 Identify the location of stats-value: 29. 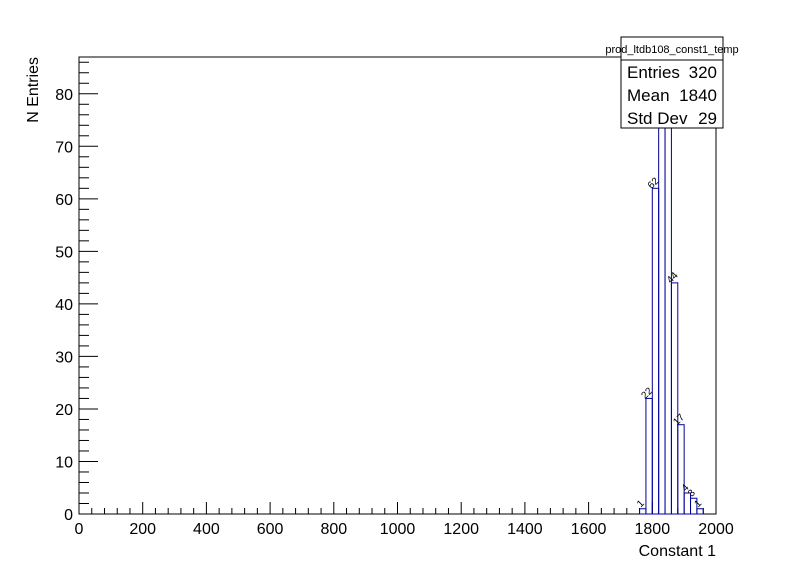
(707, 118).